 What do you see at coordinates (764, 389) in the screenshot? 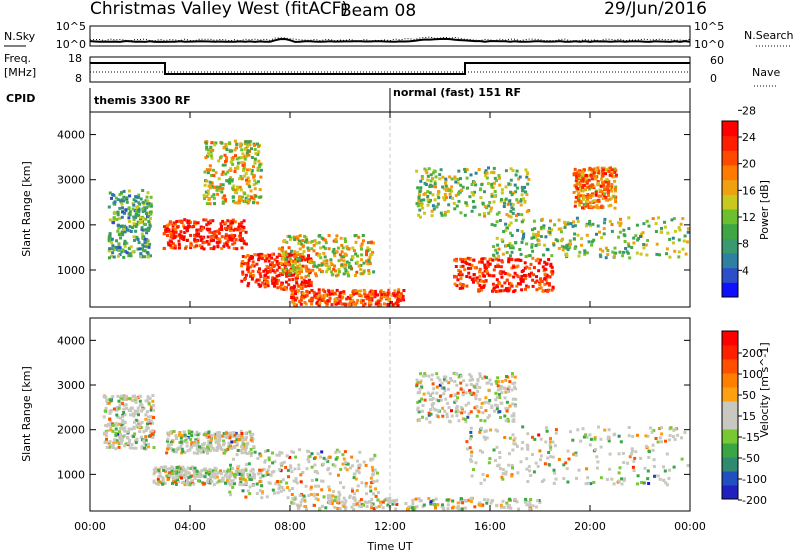
I see `velocity-colorbar-label: Velocity [m s^-1]` at bounding box center [764, 389].